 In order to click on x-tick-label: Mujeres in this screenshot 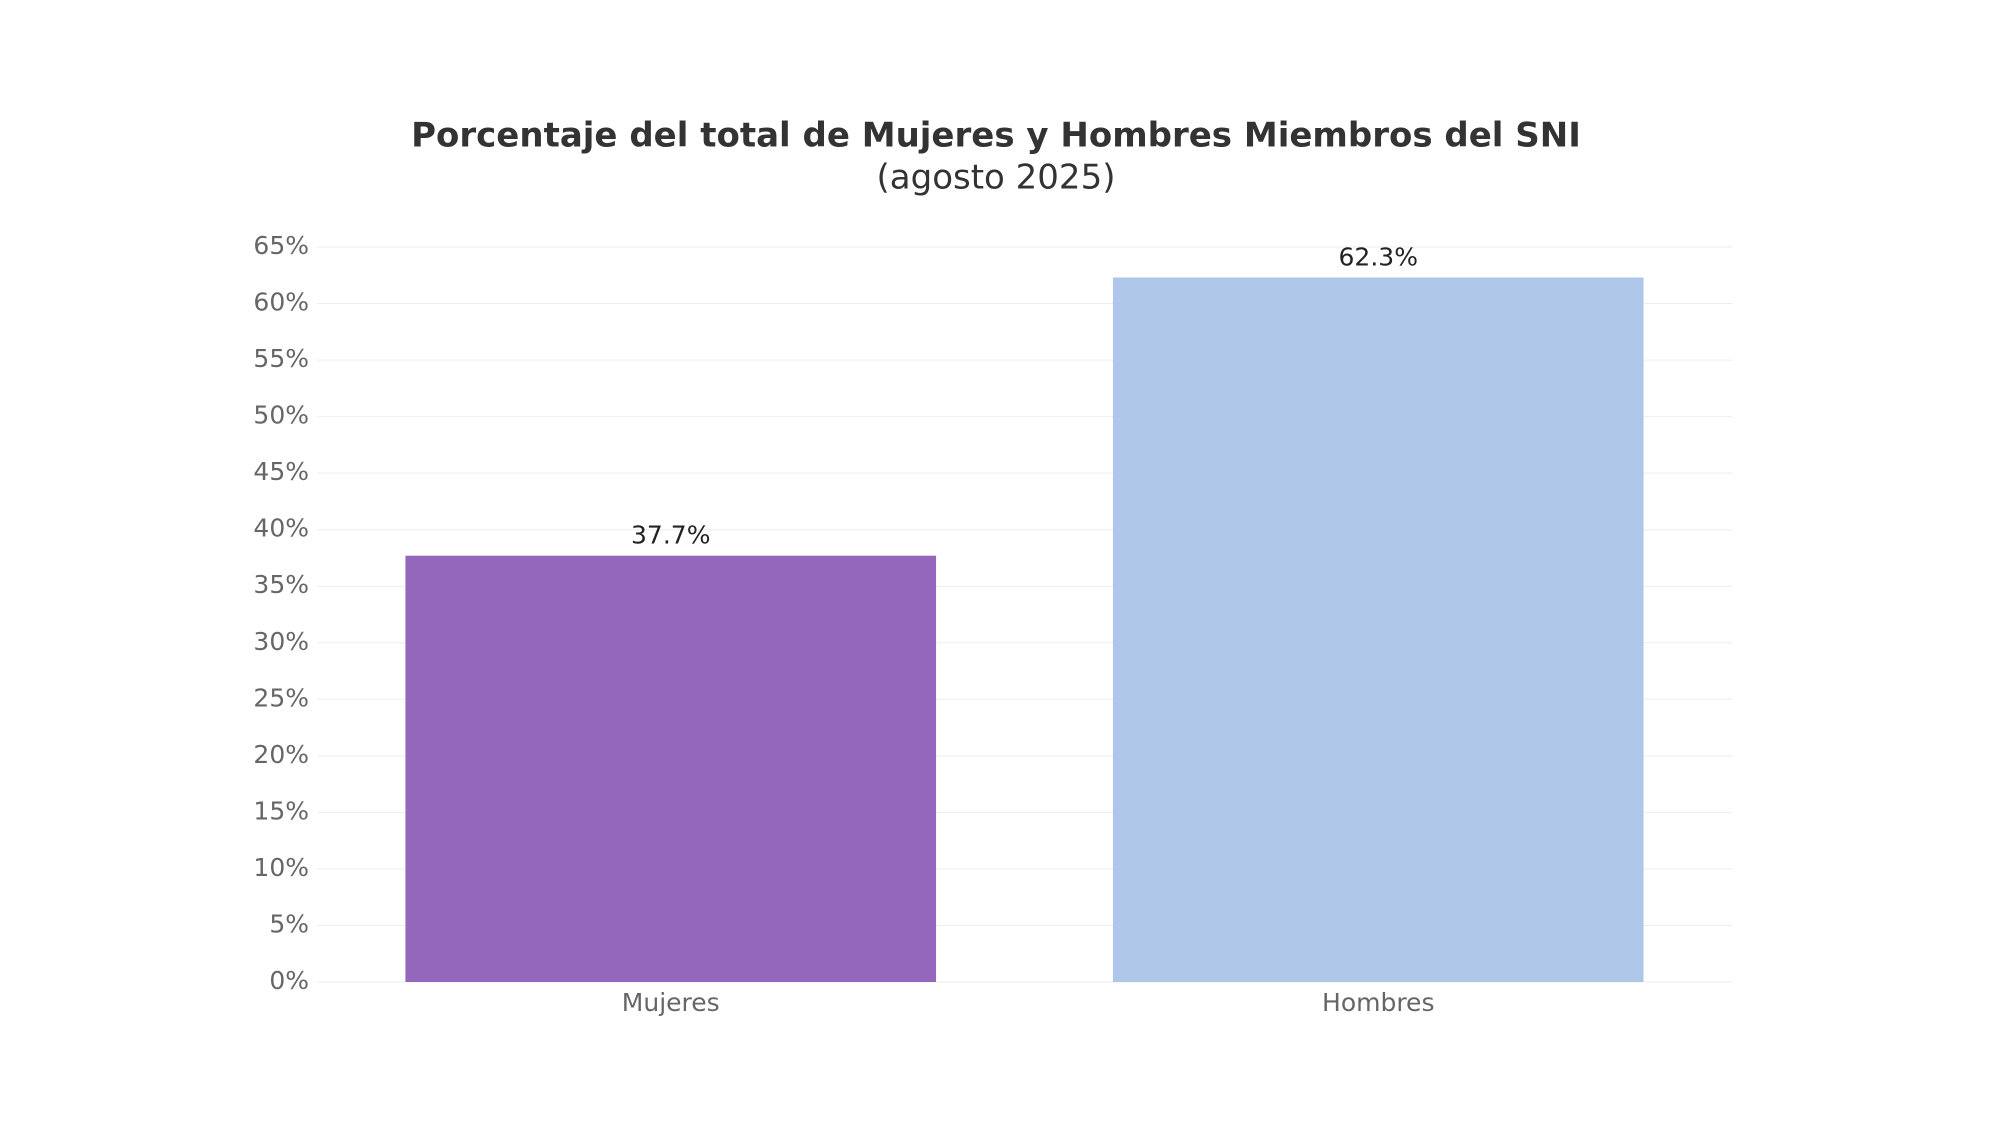, I will do `click(671, 1002)`.